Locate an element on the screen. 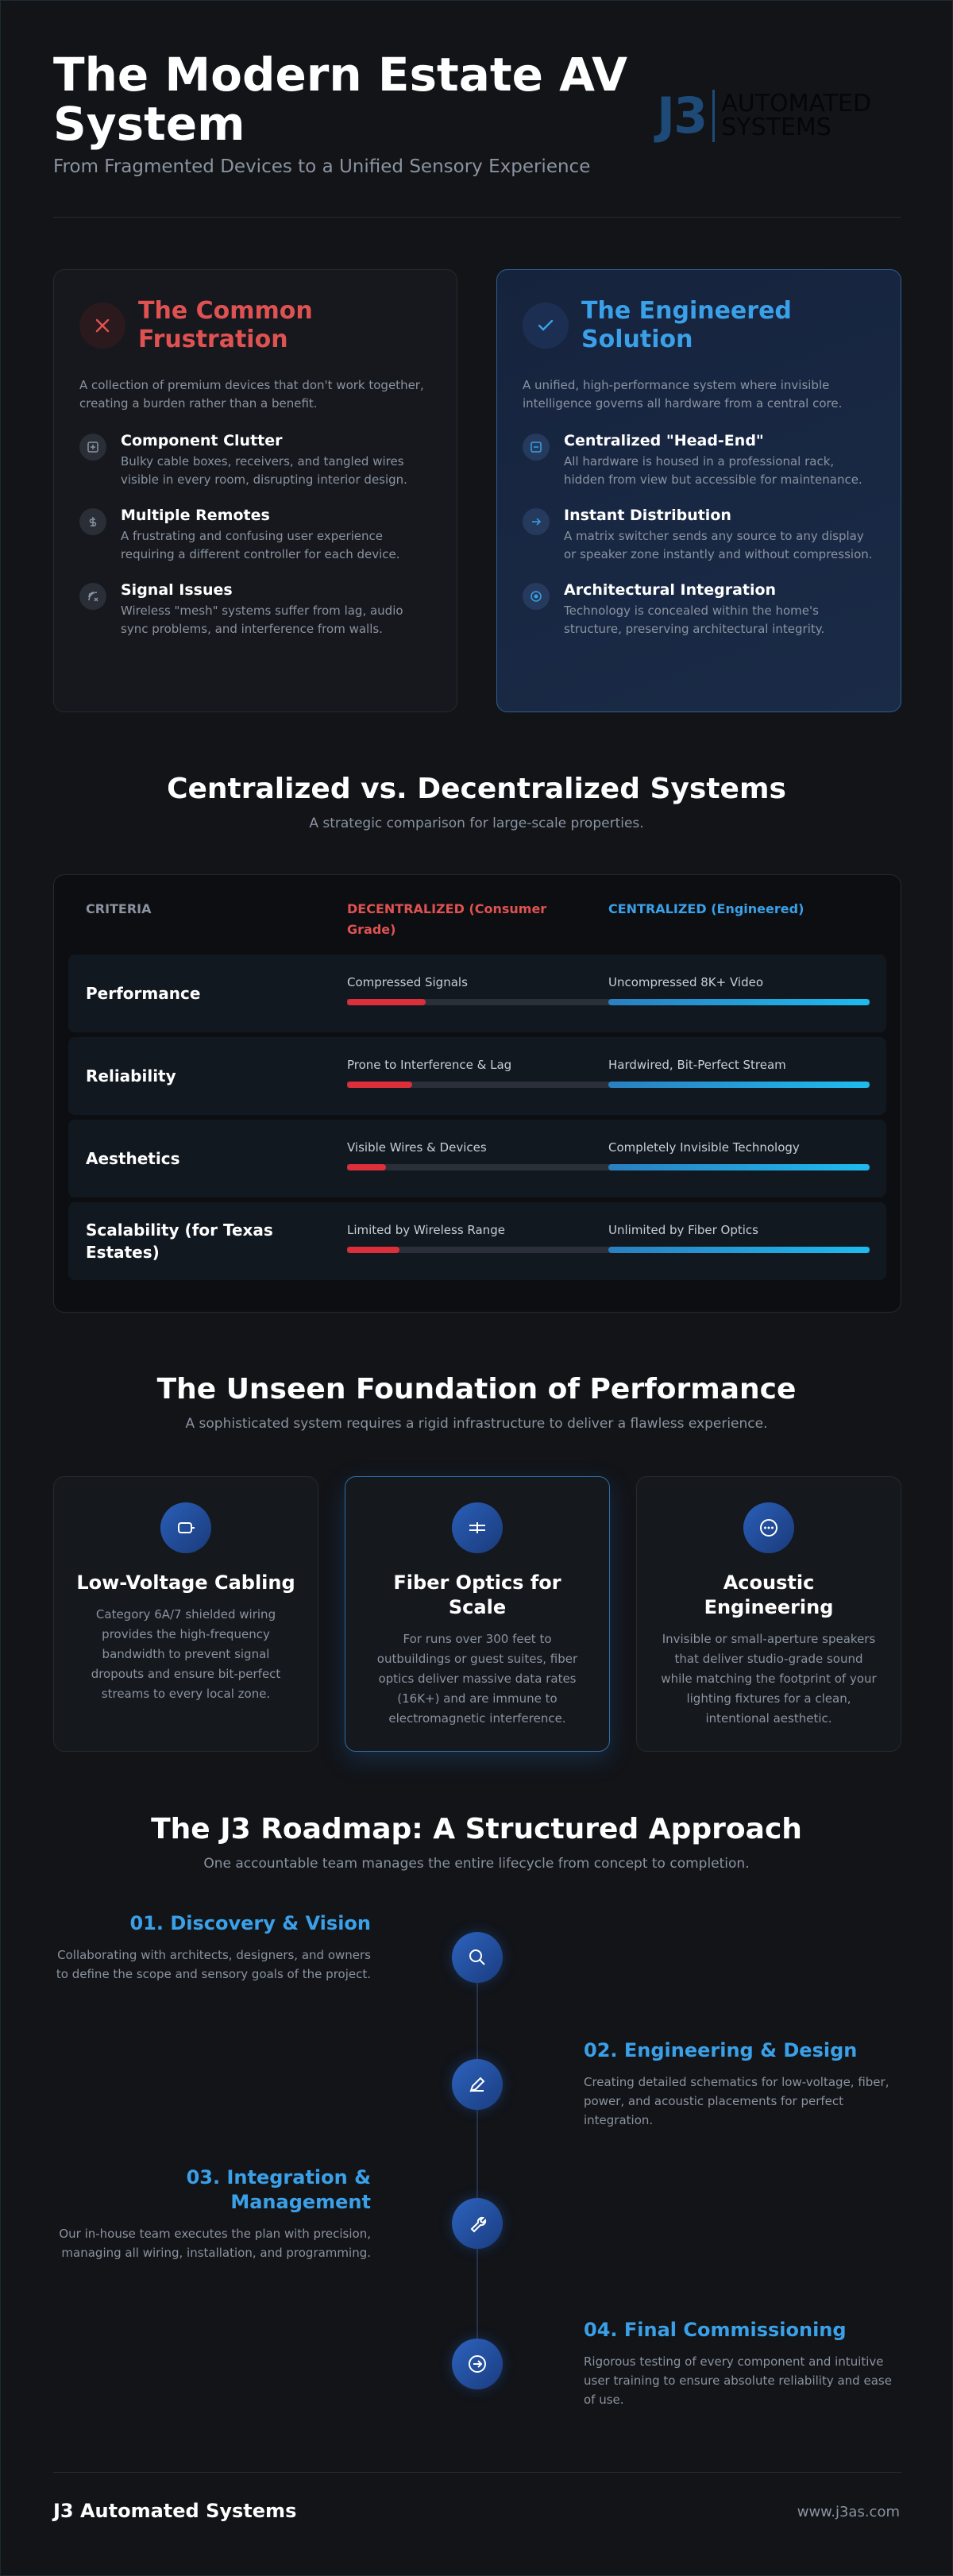 The width and height of the screenshot is (953, 2576). logo-text: AUTOMATED SYSTEMS is located at coordinates (796, 115).